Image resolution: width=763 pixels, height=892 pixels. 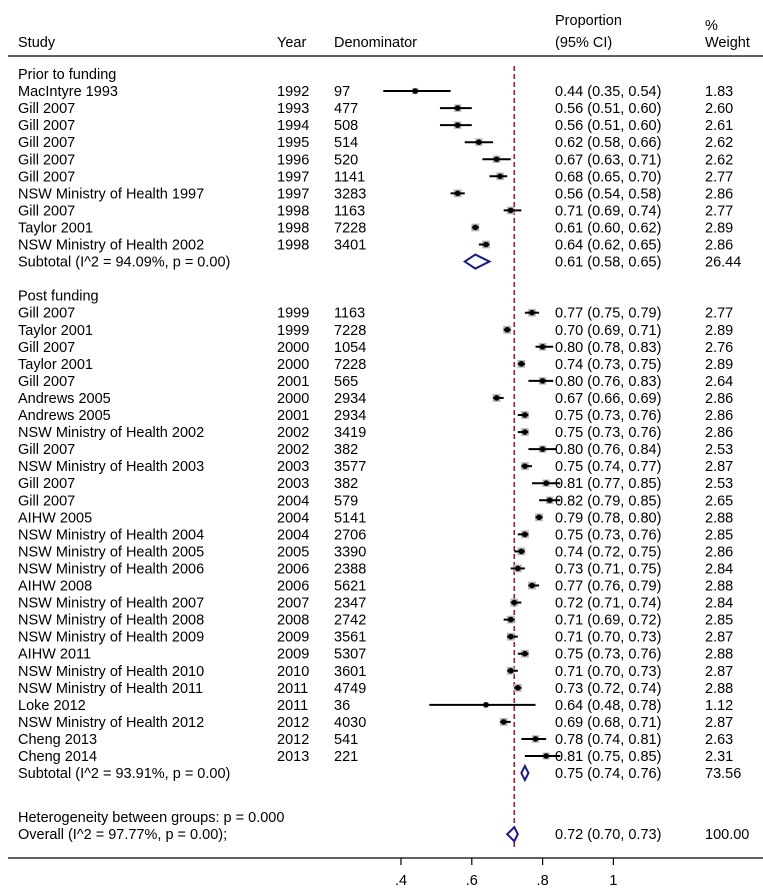 I want to click on study-denominator: 3283, so click(x=350, y=194).